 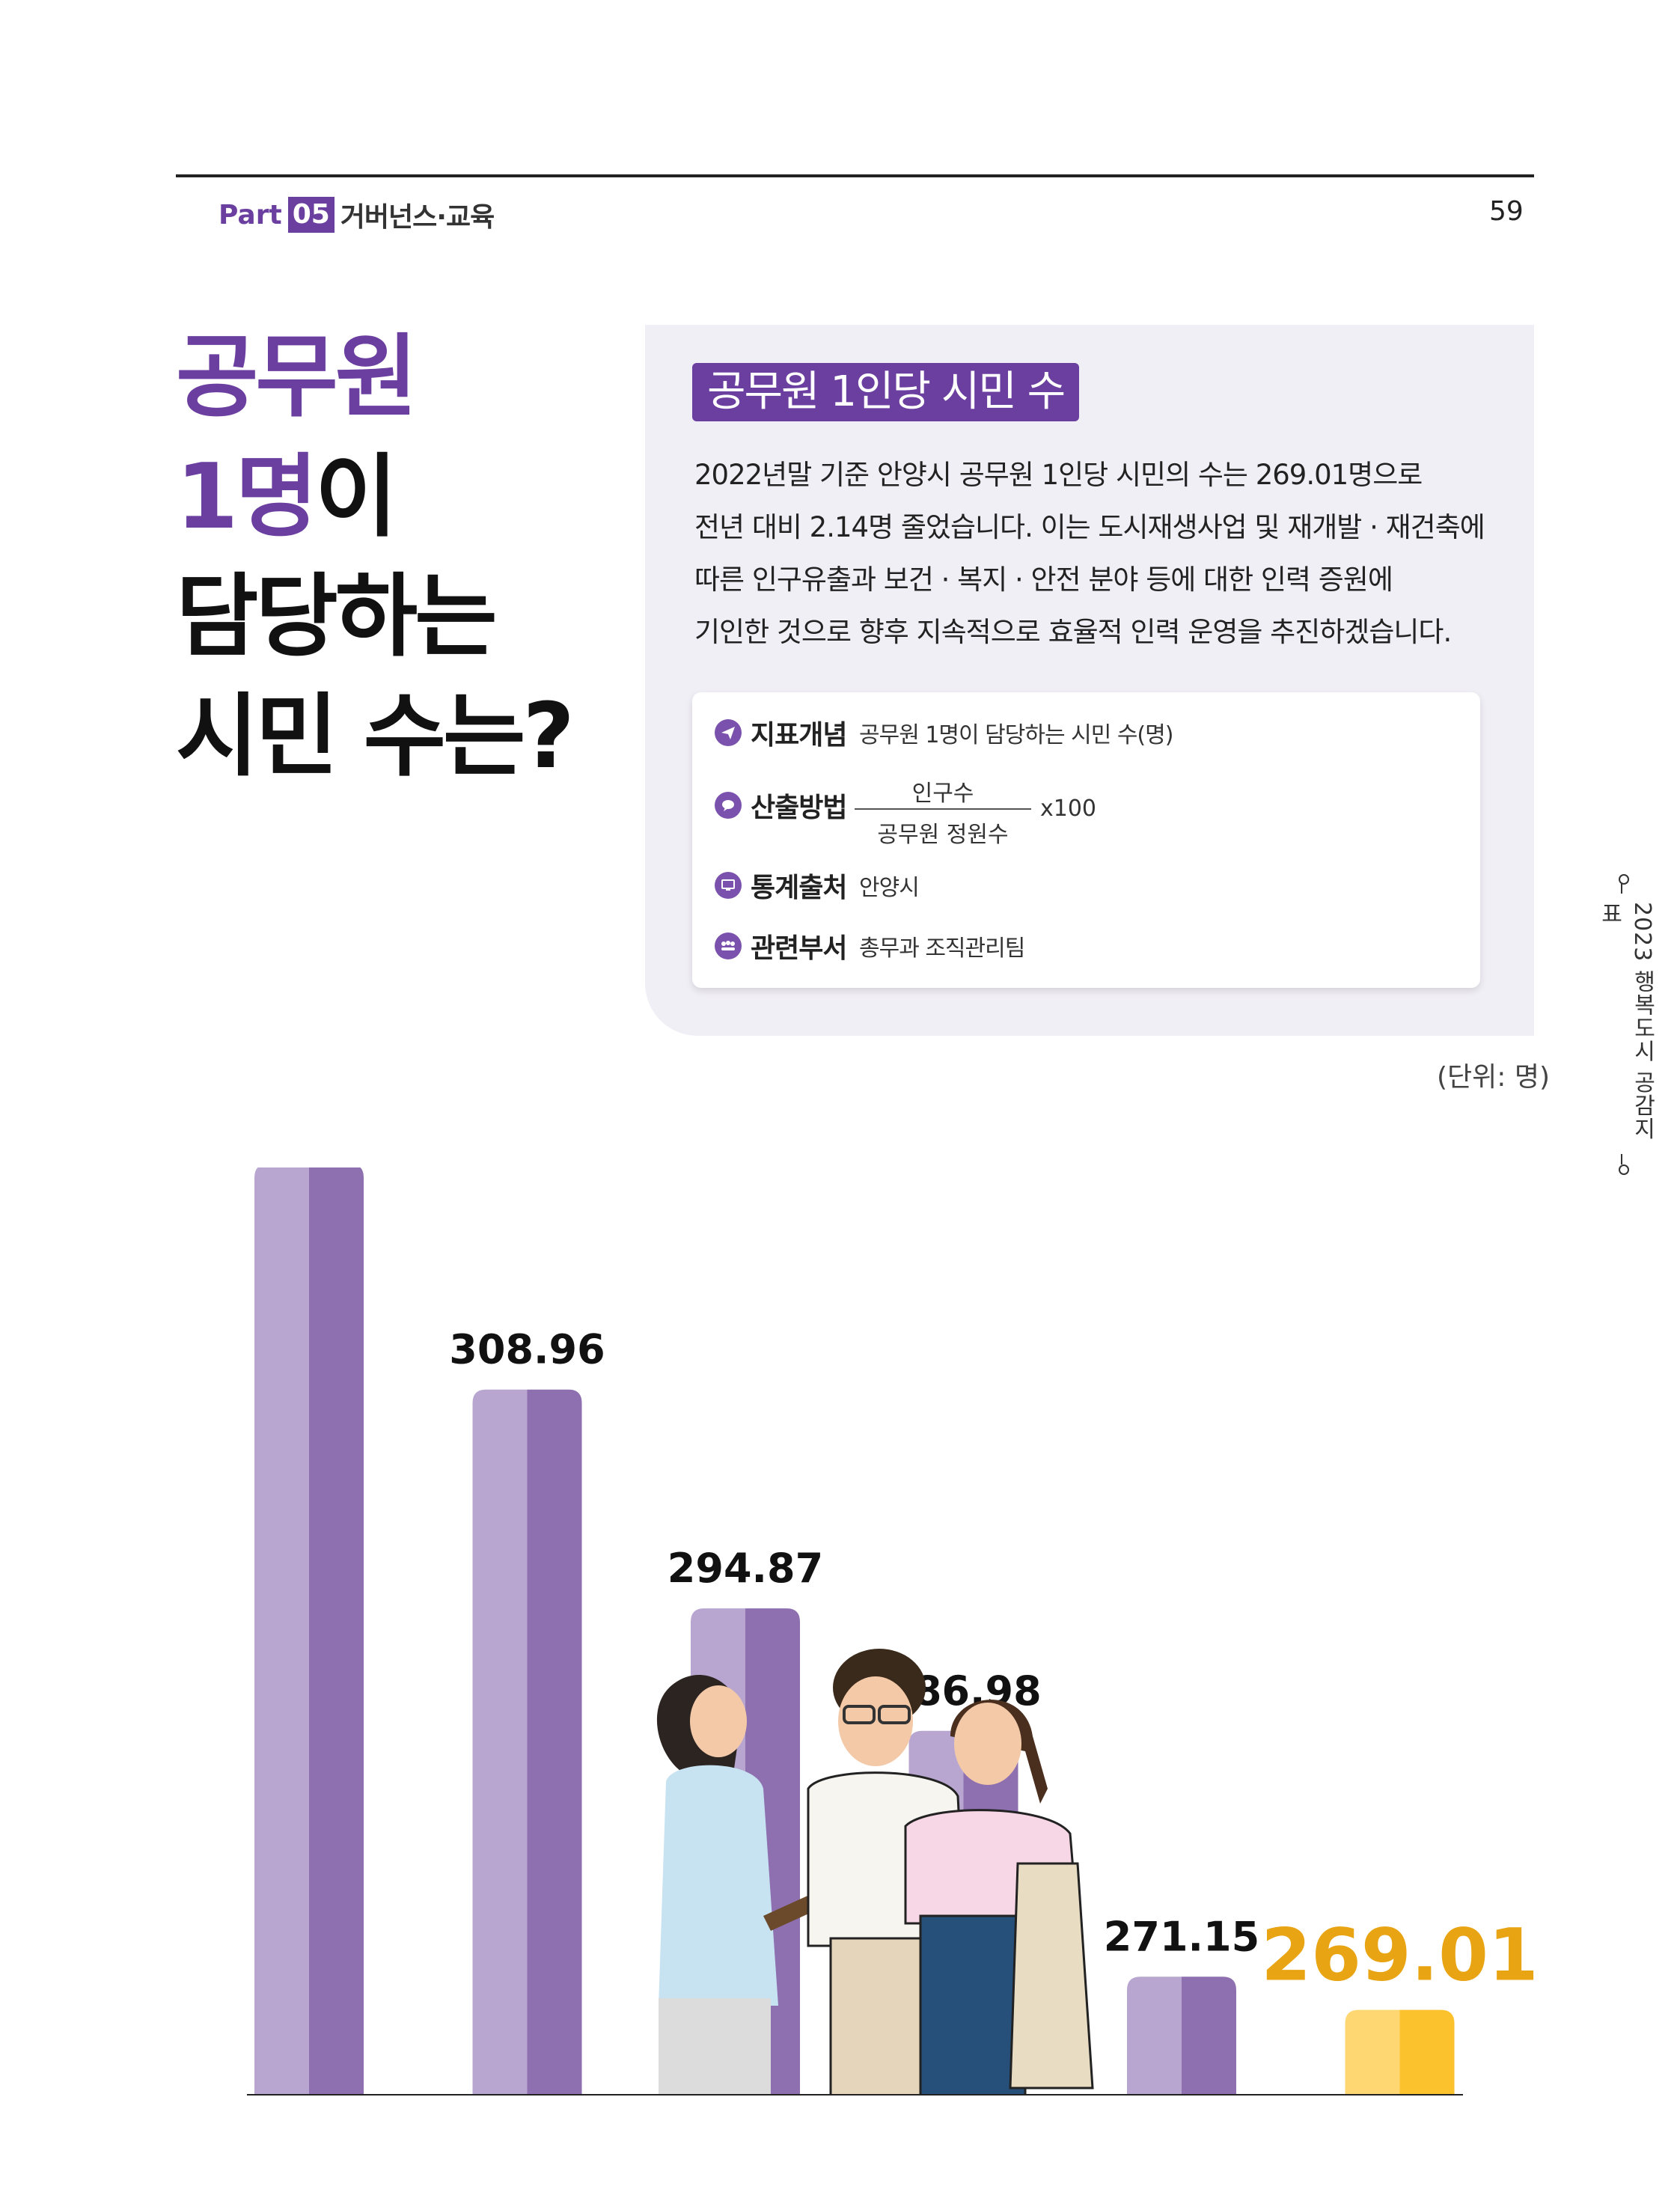 What do you see at coordinates (355, 497) in the screenshot?
I see `hero-line-2-rest: 이` at bounding box center [355, 497].